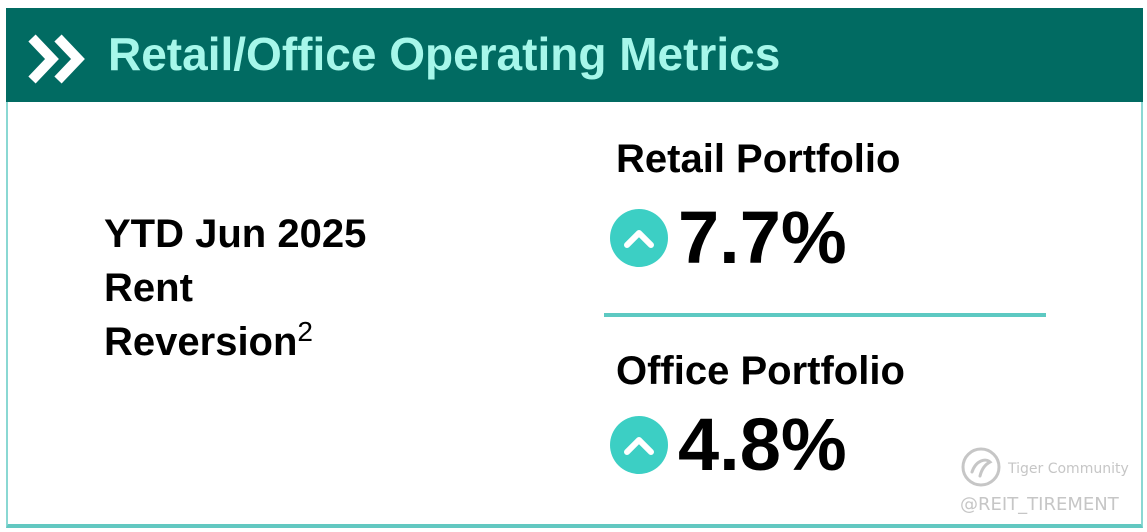 The width and height of the screenshot is (1147, 532). I want to click on office-portfolio-label: Office Portfolio, so click(760, 371).